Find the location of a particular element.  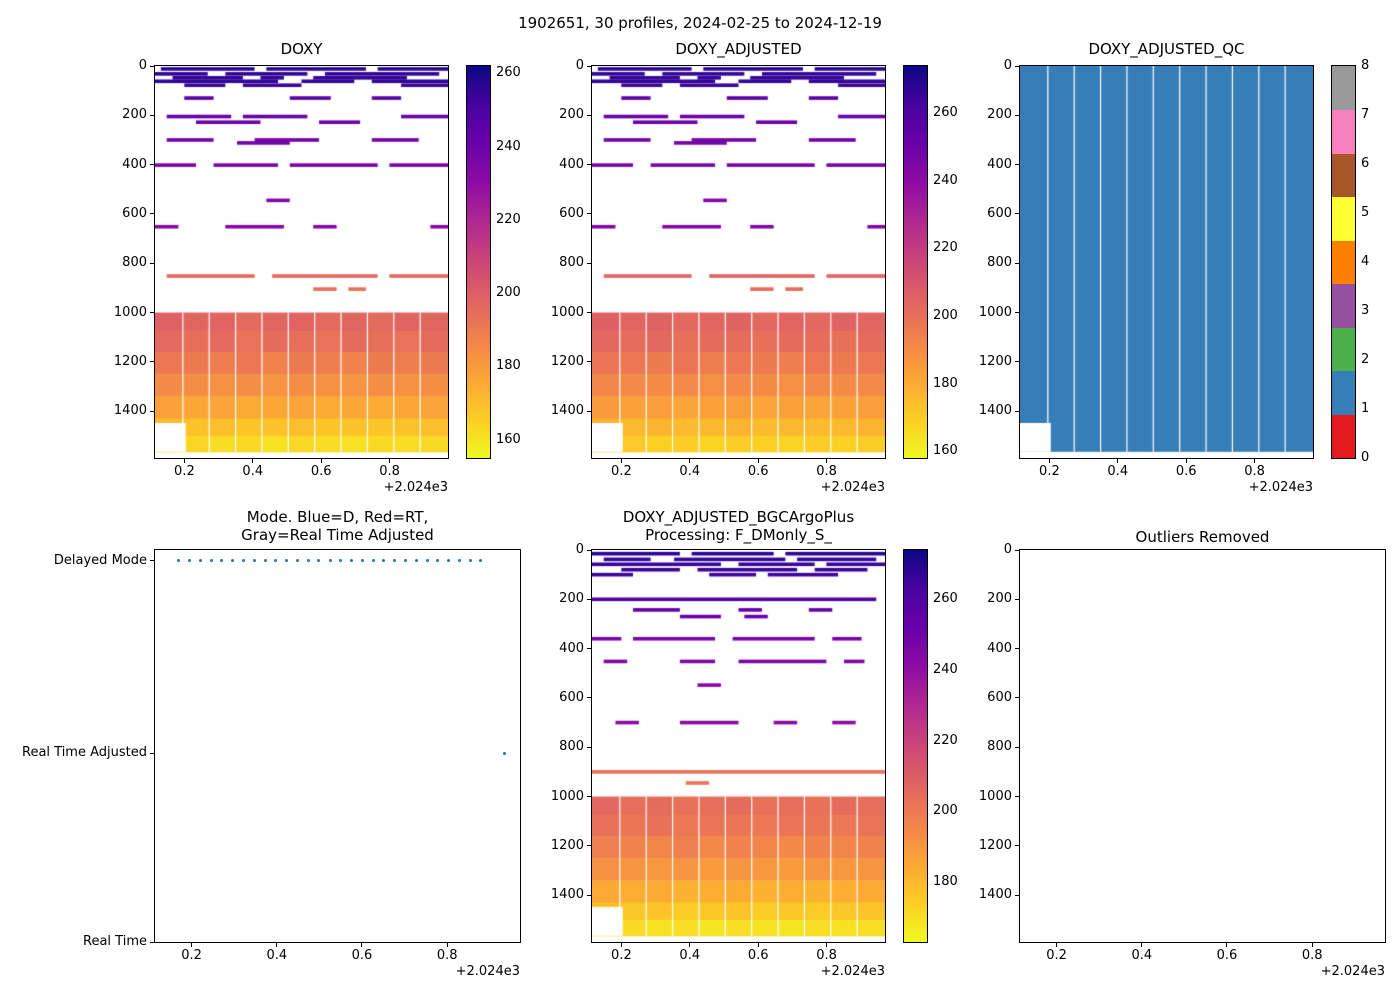

colorbar-tick-label: 0 is located at coordinates (1365, 457).